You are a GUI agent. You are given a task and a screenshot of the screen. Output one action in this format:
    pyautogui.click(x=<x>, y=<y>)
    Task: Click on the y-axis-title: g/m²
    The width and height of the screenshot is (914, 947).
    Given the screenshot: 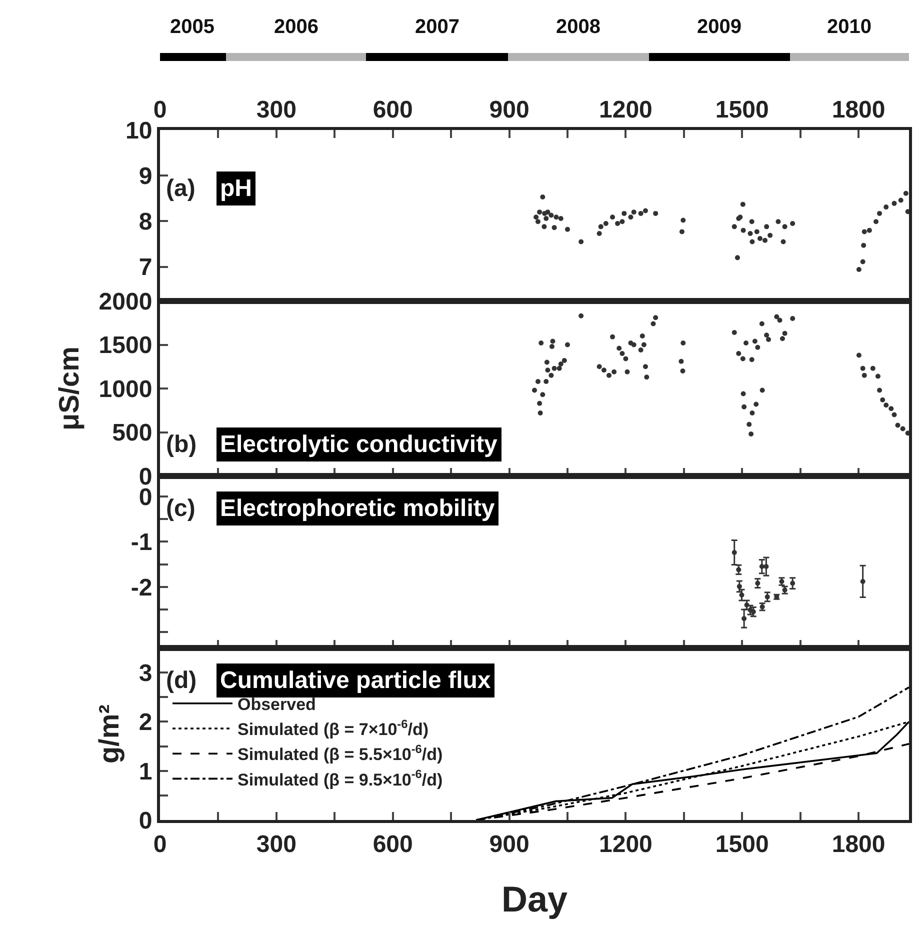 What is the action you would take?
    pyautogui.click(x=109, y=734)
    